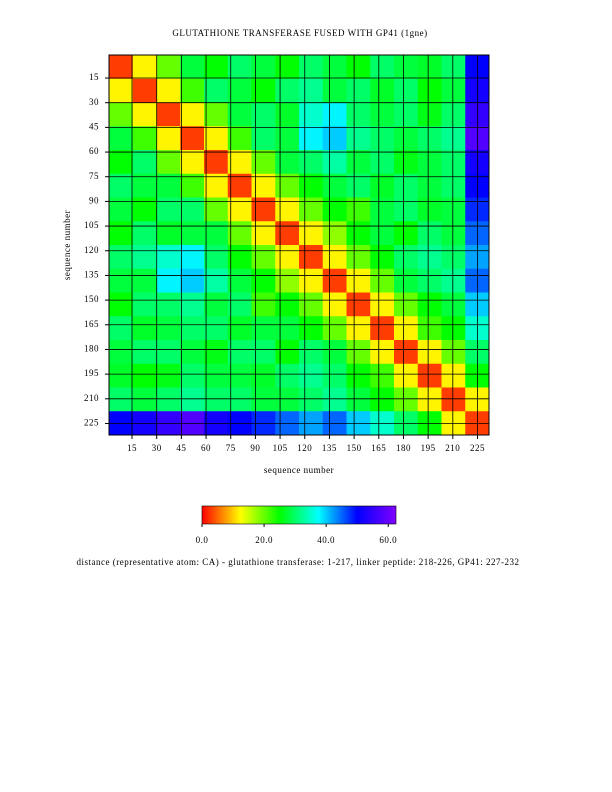 The image size is (612, 792). I want to click on y-tick-label: 75, so click(94, 176).